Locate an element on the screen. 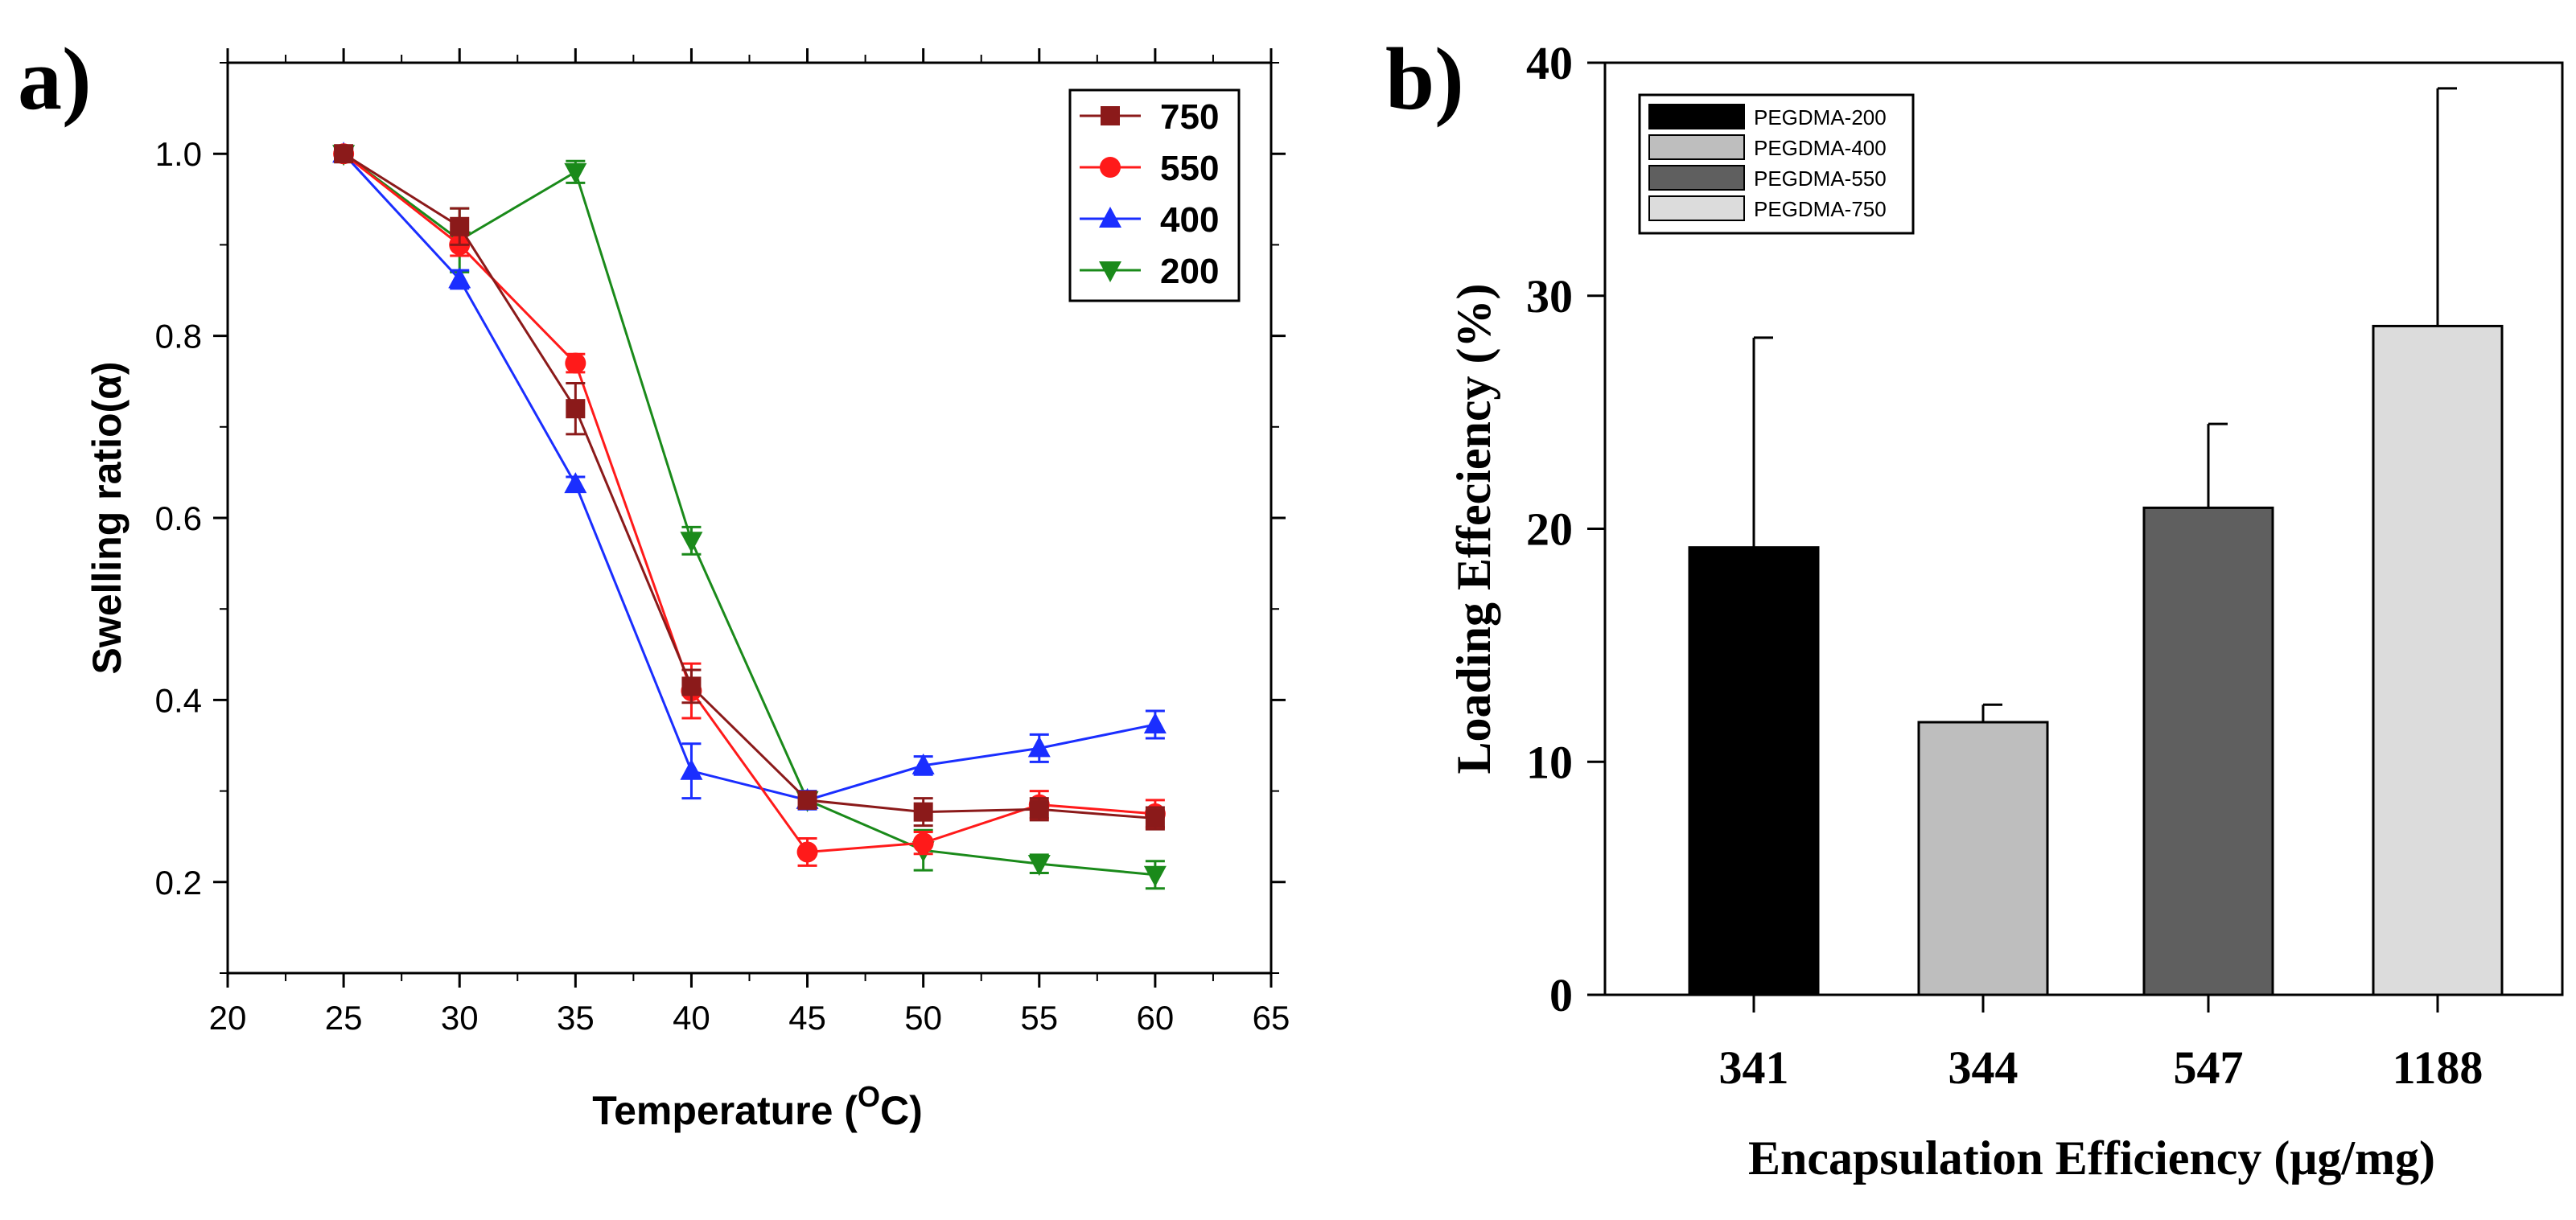 The image size is (2576, 1220). x-tick-label: 45 is located at coordinates (807, 1018).